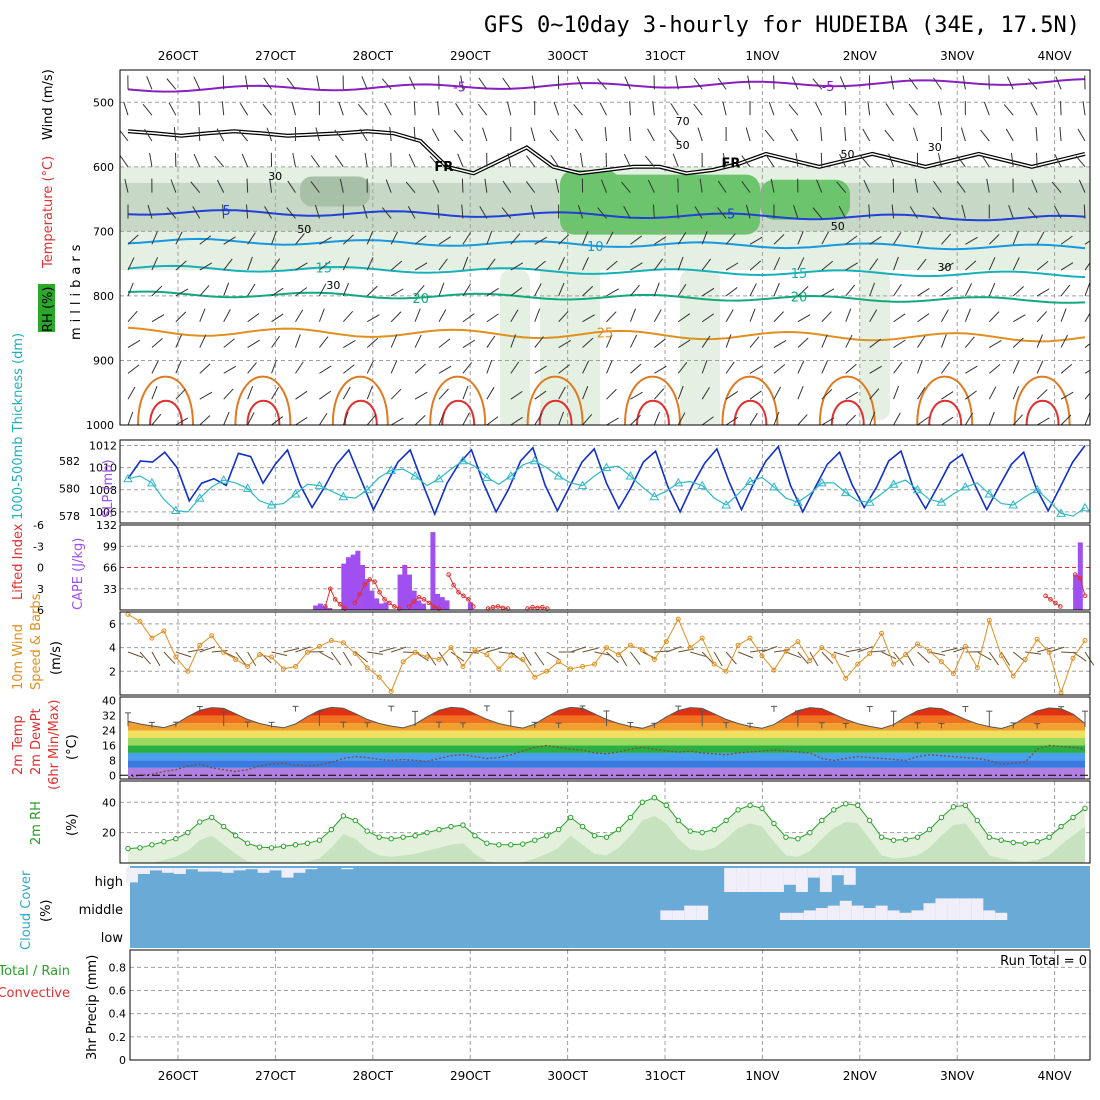 The width and height of the screenshot is (1100, 1100). I want to click on top-date-label: 2NOV, so click(860, 56).